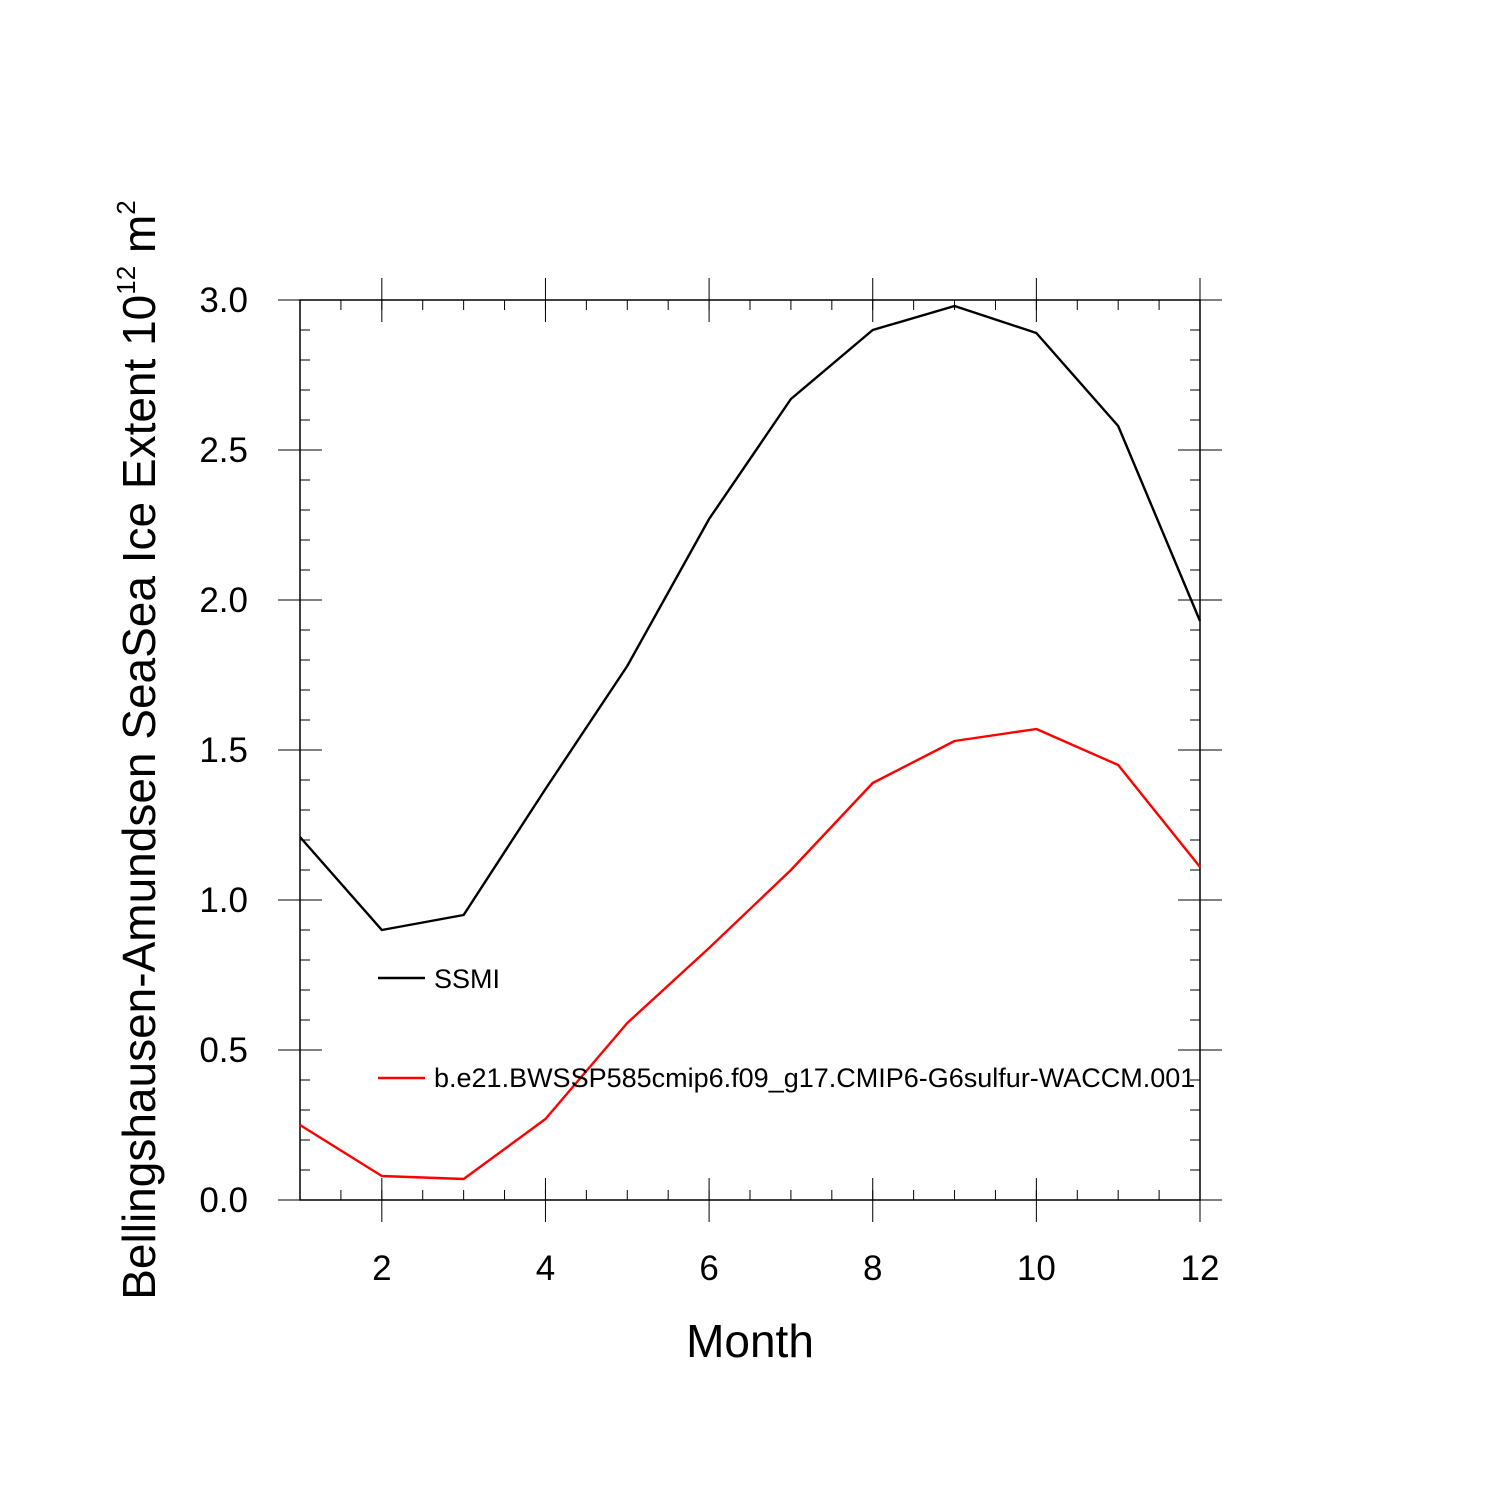 This screenshot has height=1500, width=1500. What do you see at coordinates (126, 280) in the screenshot?
I see `y-axis-title-exponent: 12` at bounding box center [126, 280].